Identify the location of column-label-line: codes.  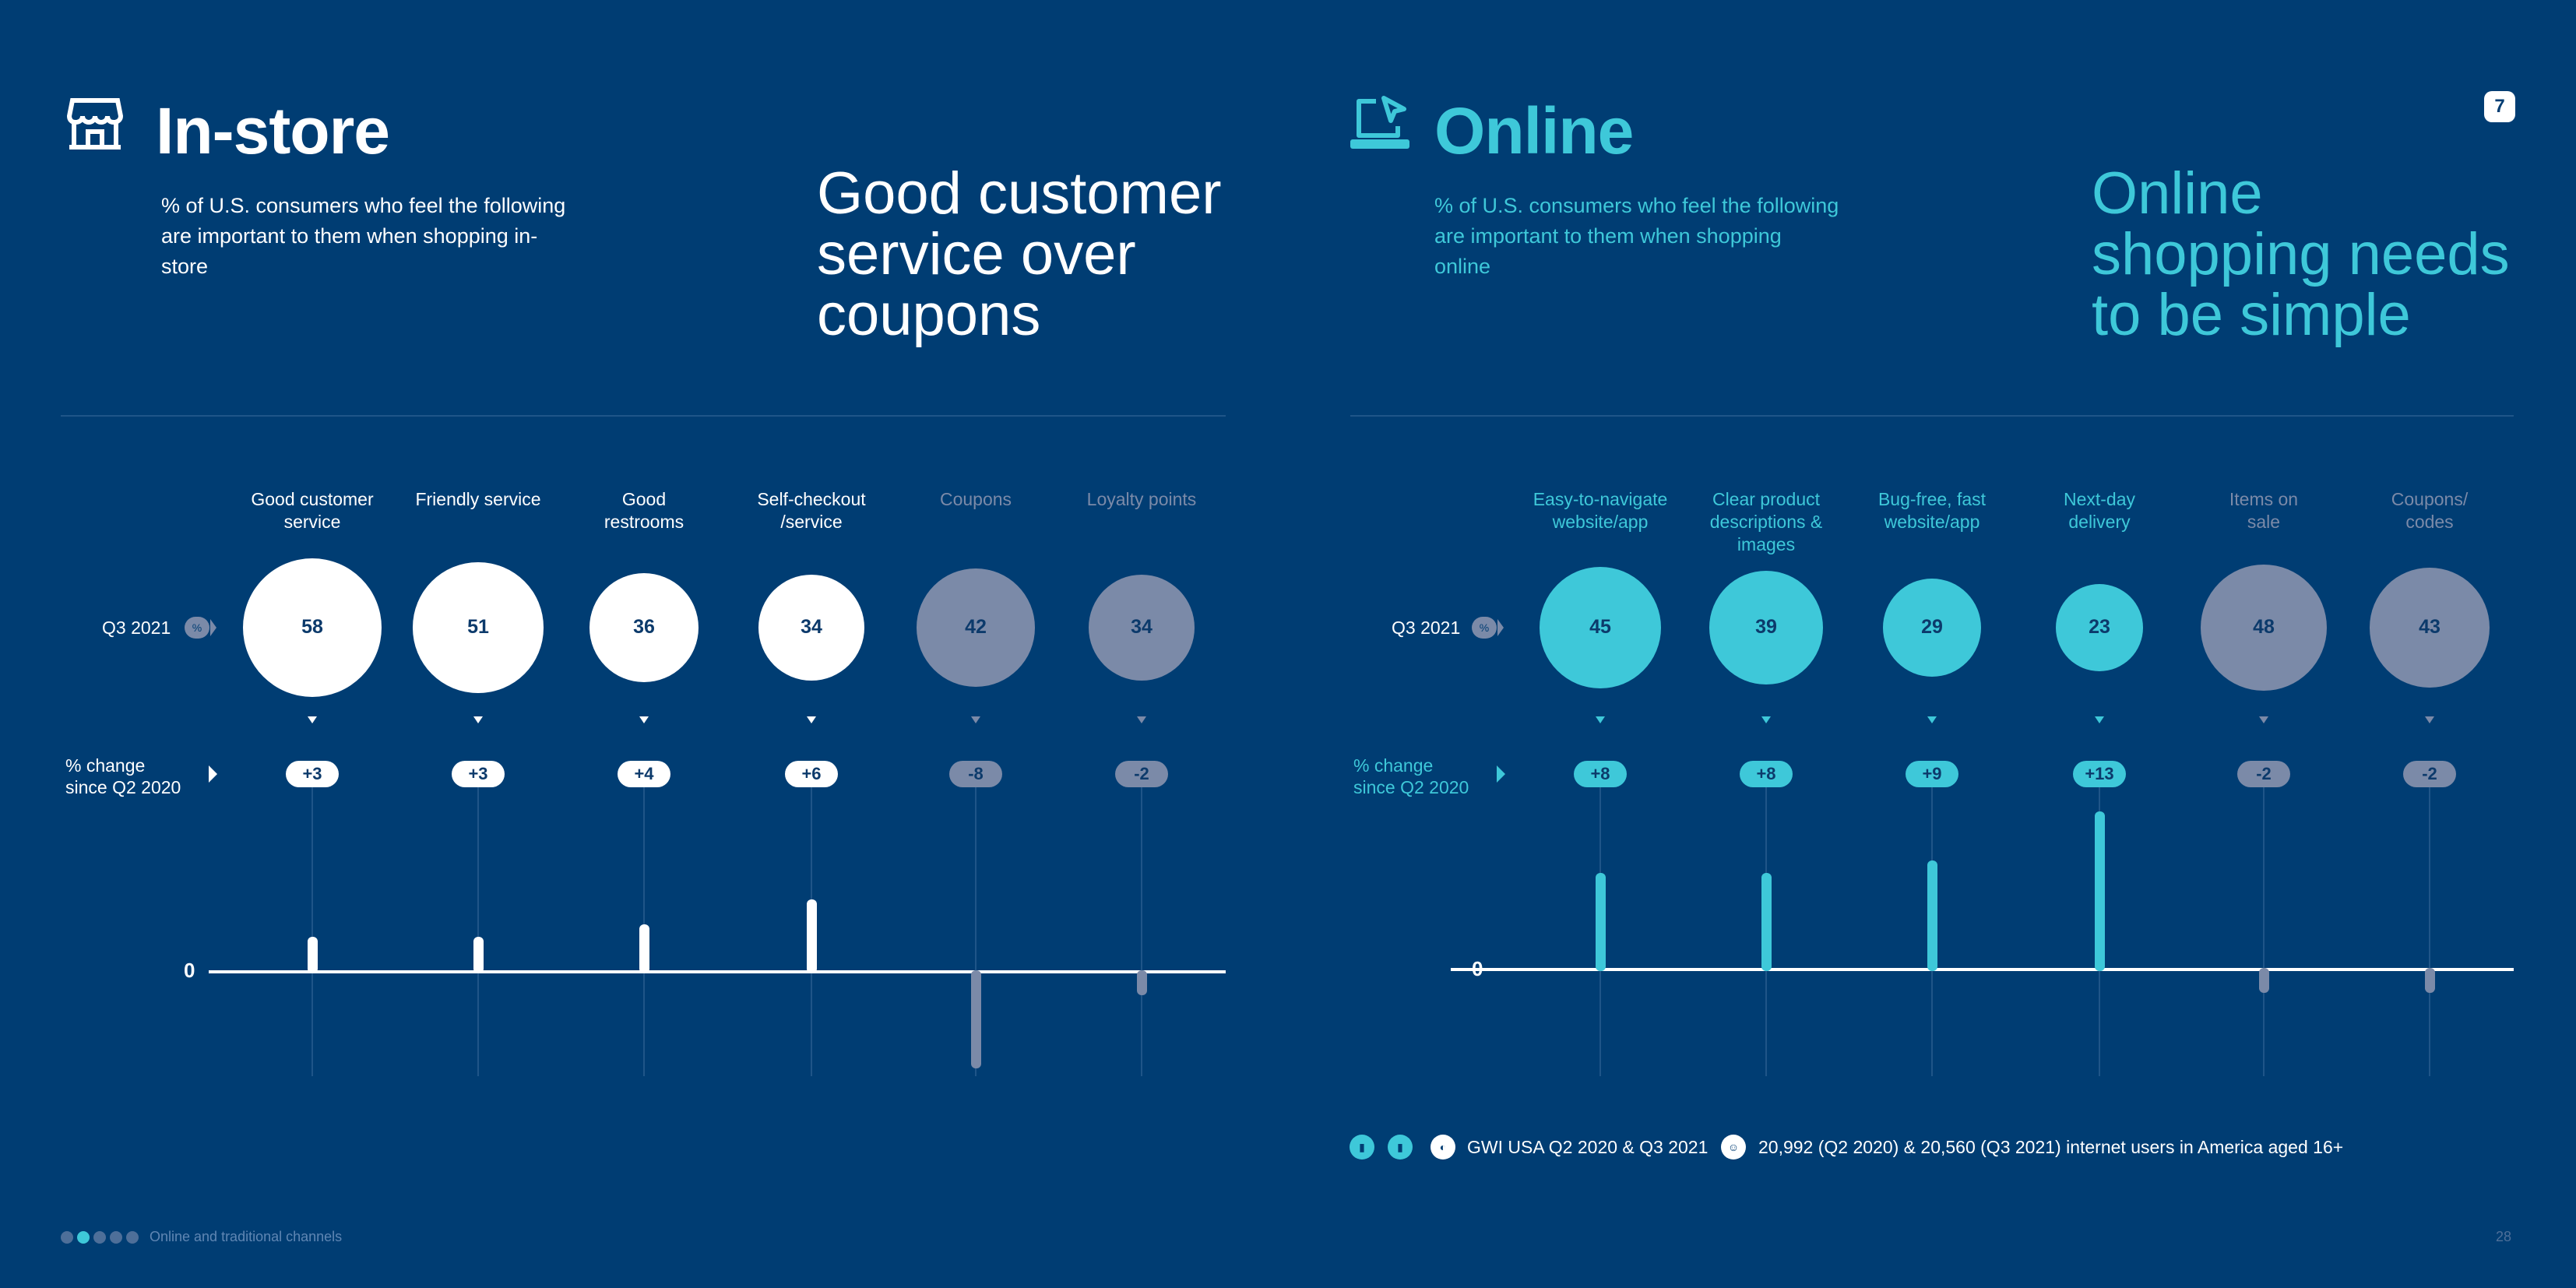
(2429, 522).